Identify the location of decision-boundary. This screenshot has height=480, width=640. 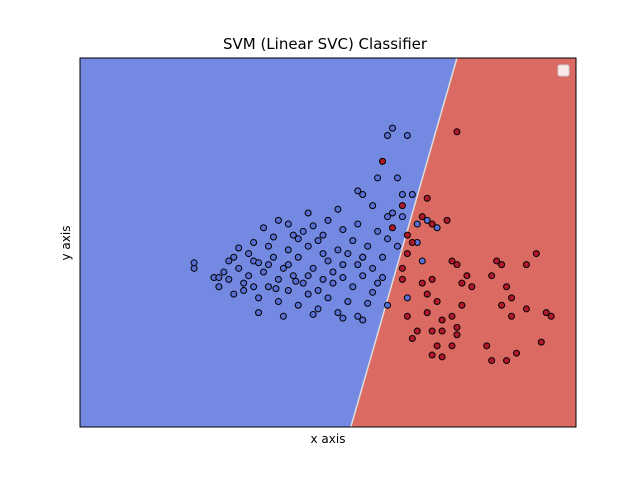
(404, 242).